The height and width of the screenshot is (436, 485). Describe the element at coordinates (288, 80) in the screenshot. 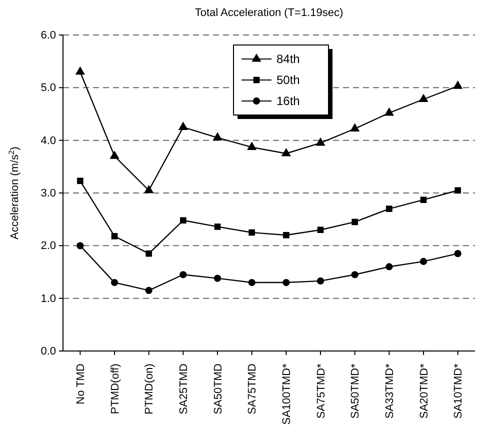

I see `legend-label: 50th` at that location.